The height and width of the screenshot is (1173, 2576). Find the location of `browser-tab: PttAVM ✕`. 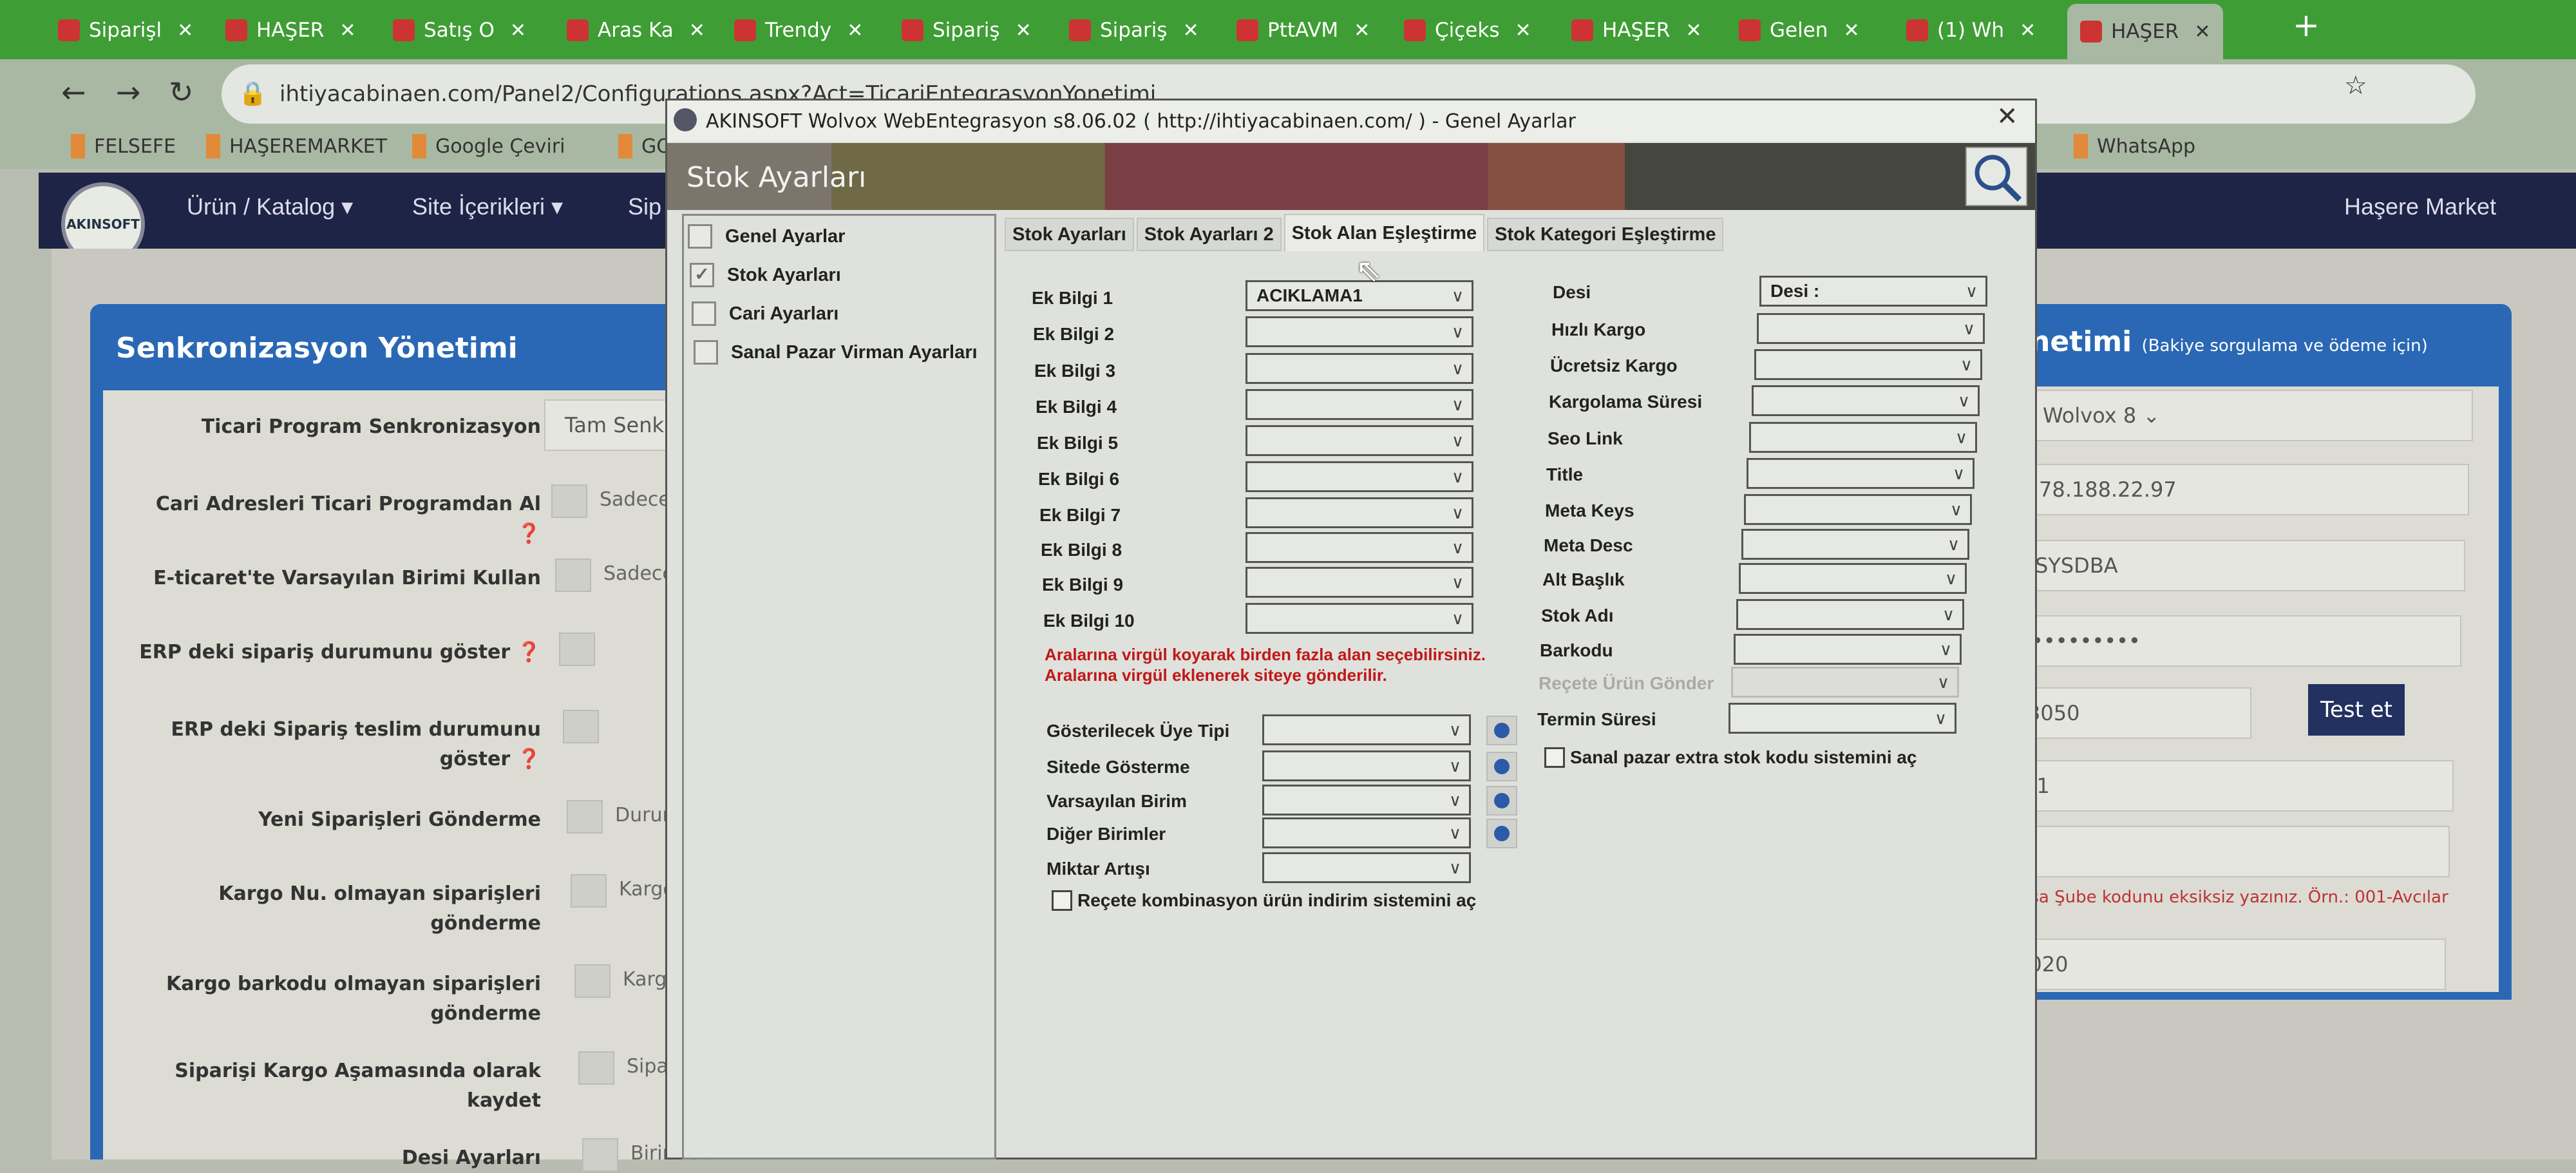

browser-tab: PttAVM ✕ is located at coordinates (1303, 30).